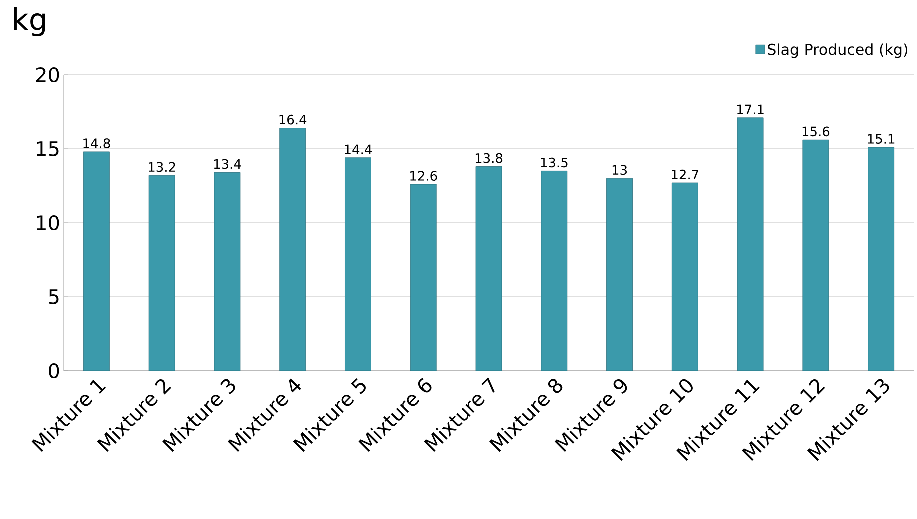  What do you see at coordinates (293, 119) in the screenshot?
I see `data-label: 16.4` at bounding box center [293, 119].